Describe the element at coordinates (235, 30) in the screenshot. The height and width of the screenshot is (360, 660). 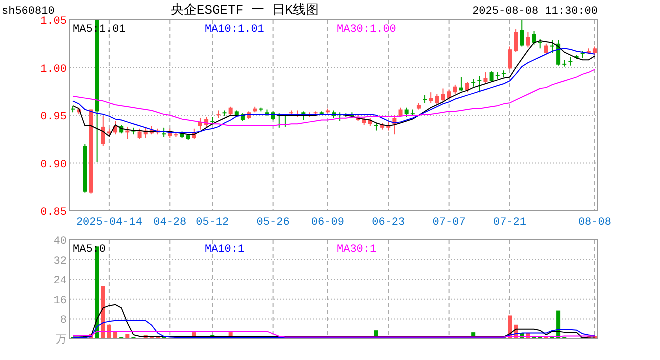
I see `text: MA10:1.01` at that location.